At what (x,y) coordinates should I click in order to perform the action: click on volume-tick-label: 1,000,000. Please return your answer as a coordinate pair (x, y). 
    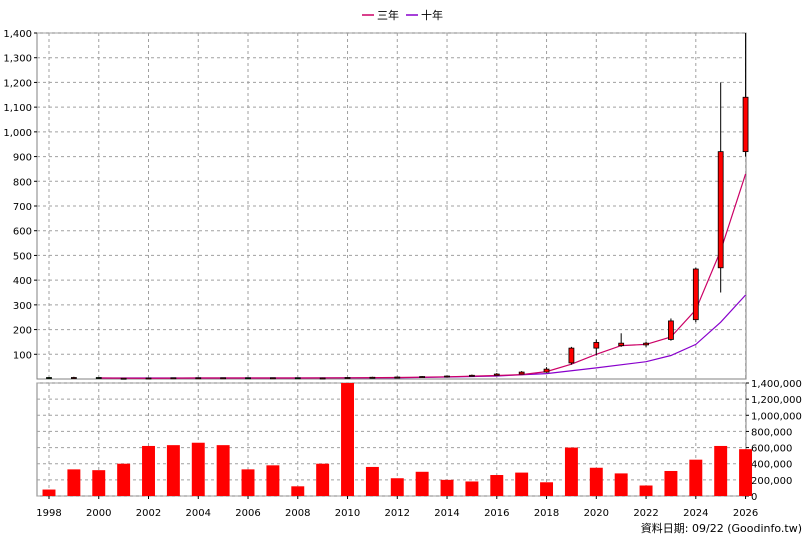
    Looking at the image, I should click on (776, 416).